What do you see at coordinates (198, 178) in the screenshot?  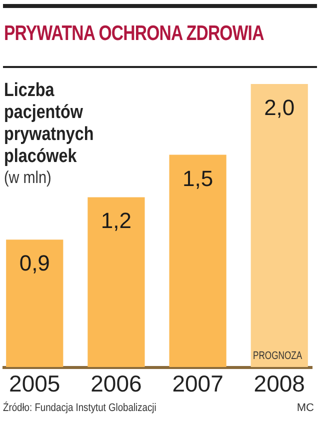 I see `data-label: 1,5` at bounding box center [198, 178].